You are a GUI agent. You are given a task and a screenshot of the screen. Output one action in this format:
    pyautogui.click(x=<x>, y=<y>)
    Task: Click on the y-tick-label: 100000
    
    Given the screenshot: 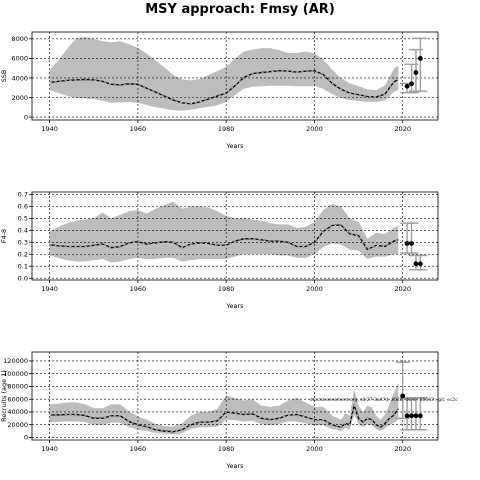 What is the action you would take?
    pyautogui.click(x=15, y=374)
    